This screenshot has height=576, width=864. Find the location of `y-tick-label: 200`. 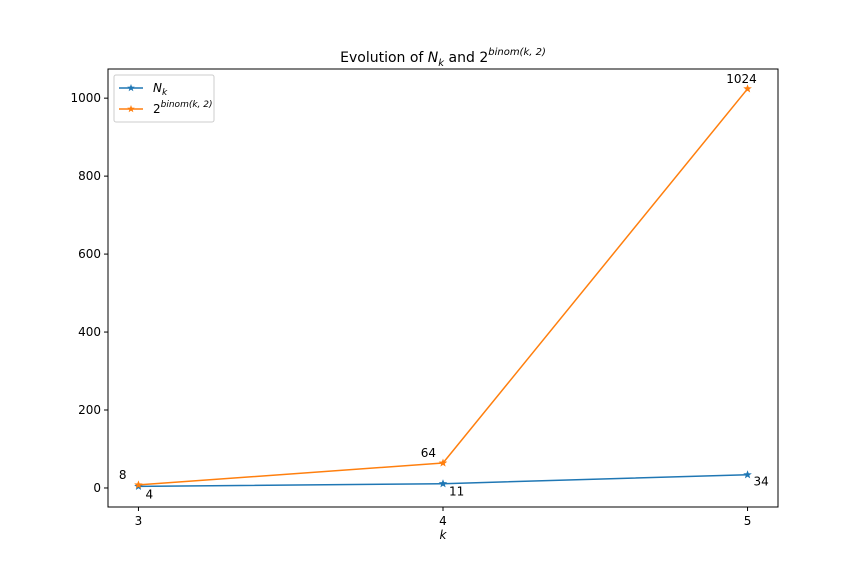

y-tick-label: 200 is located at coordinates (89, 410).